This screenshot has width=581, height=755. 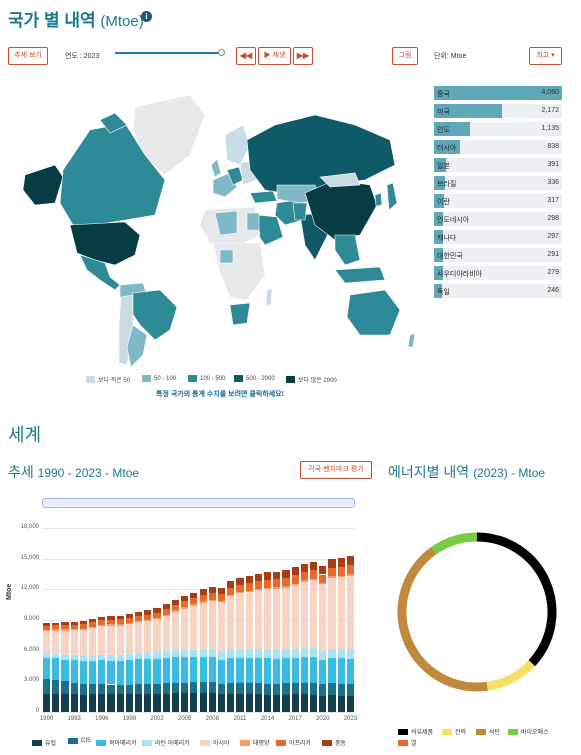 What do you see at coordinates (44, 742) in the screenshot?
I see `bar-legend-item: 유럽` at bounding box center [44, 742].